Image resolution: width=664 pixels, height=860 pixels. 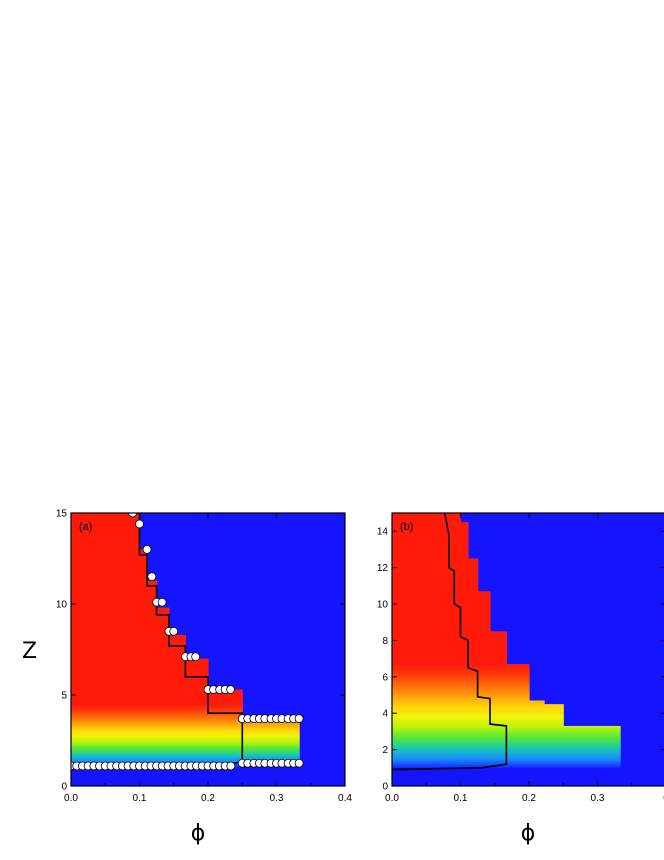 What do you see at coordinates (62, 605) in the screenshot?
I see `panel-a-ytick-label: 10` at bounding box center [62, 605].